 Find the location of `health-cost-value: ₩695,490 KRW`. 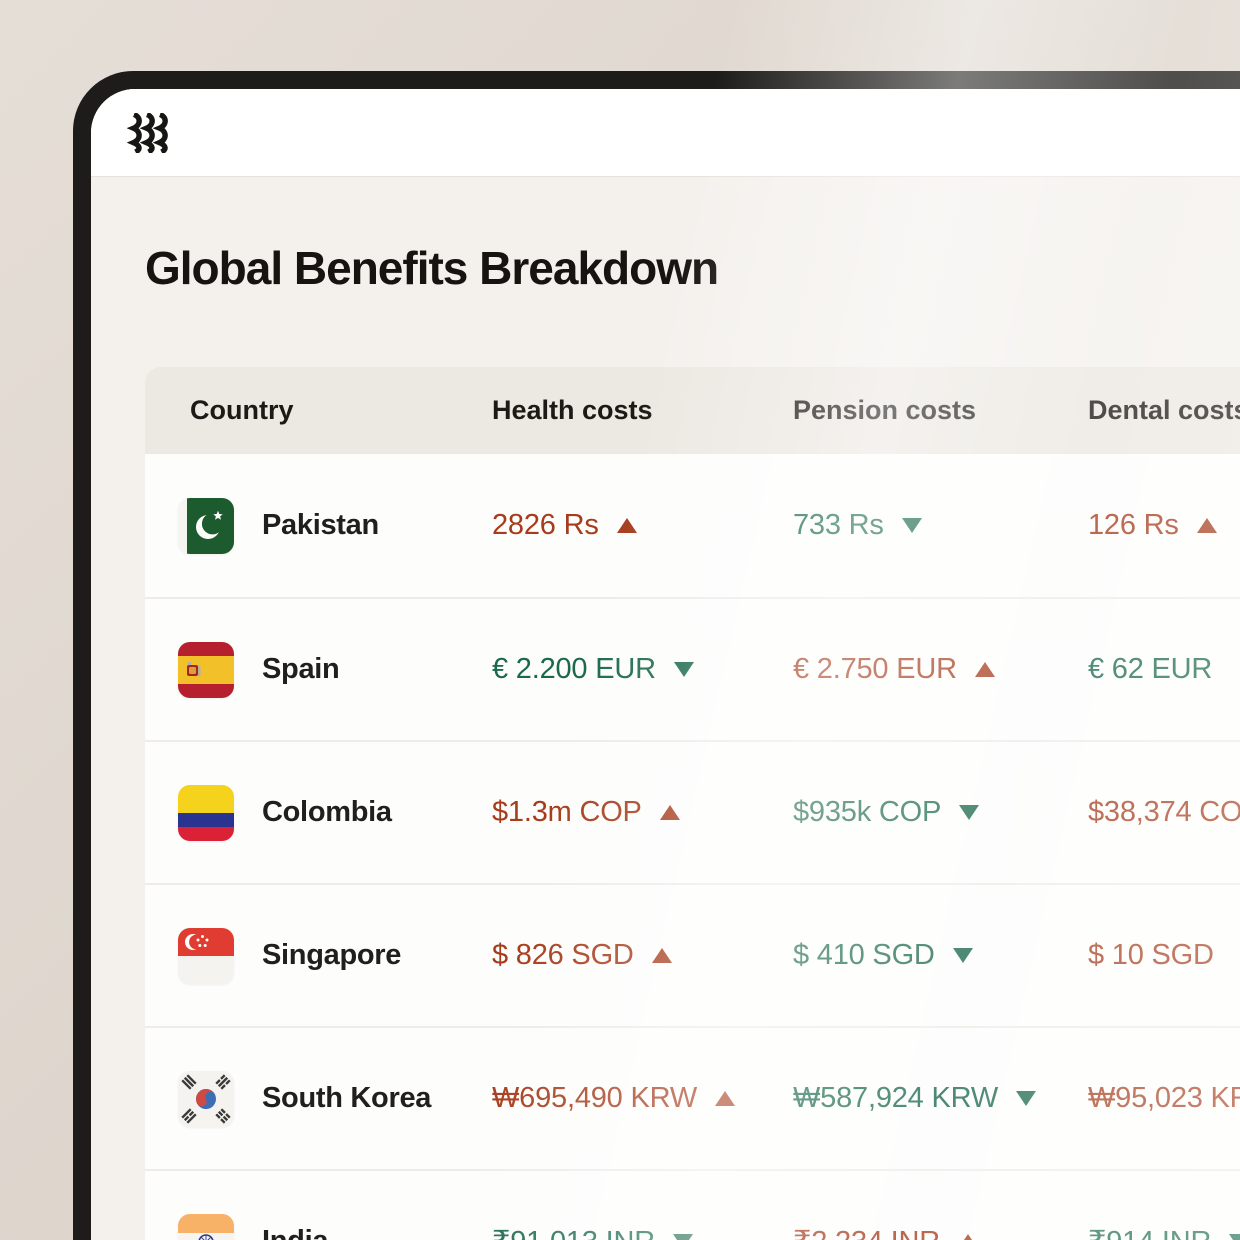

health-cost-value: ₩695,490 KRW is located at coordinates (594, 1098).